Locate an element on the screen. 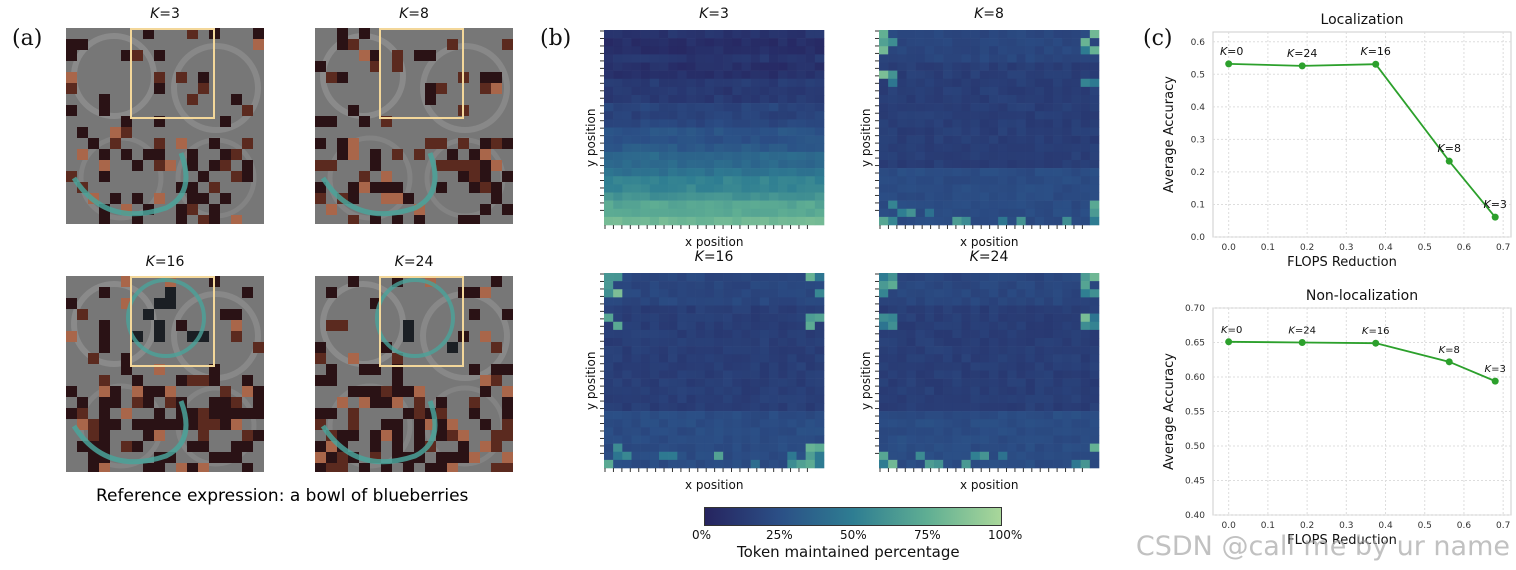  panel-a-title-0-k: K is located at coordinates (155, 14).